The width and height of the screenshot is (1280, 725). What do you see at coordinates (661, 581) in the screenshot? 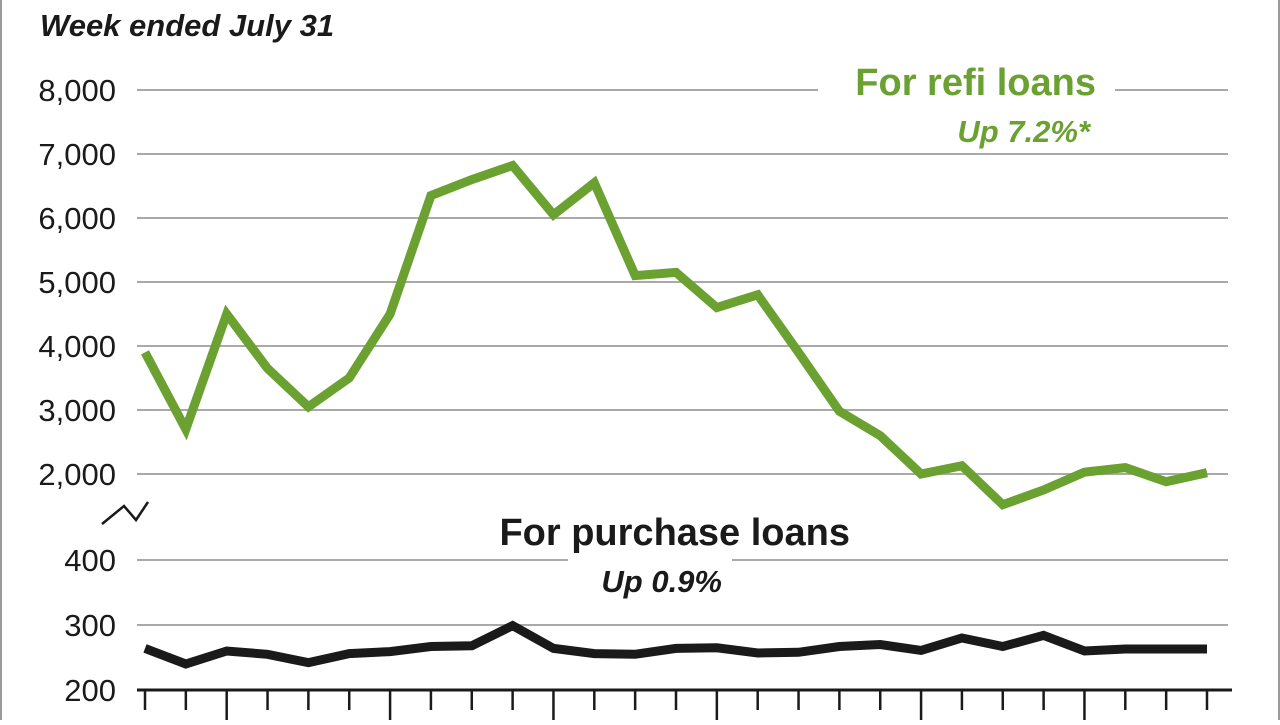
I see `purchase-series-change: Up 0.9%` at bounding box center [661, 581].